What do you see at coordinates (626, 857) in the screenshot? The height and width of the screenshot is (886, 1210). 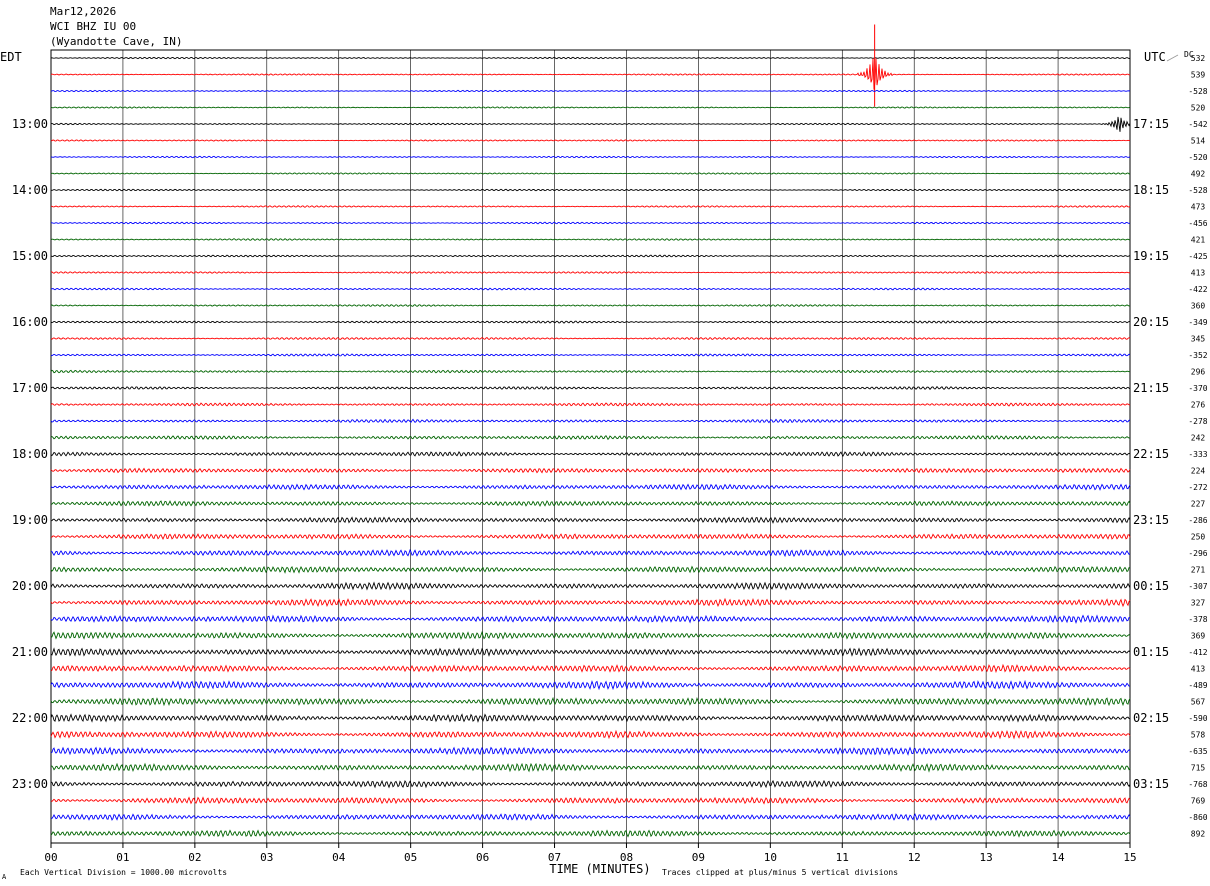 I see `x-tick-label: 08` at bounding box center [626, 857].